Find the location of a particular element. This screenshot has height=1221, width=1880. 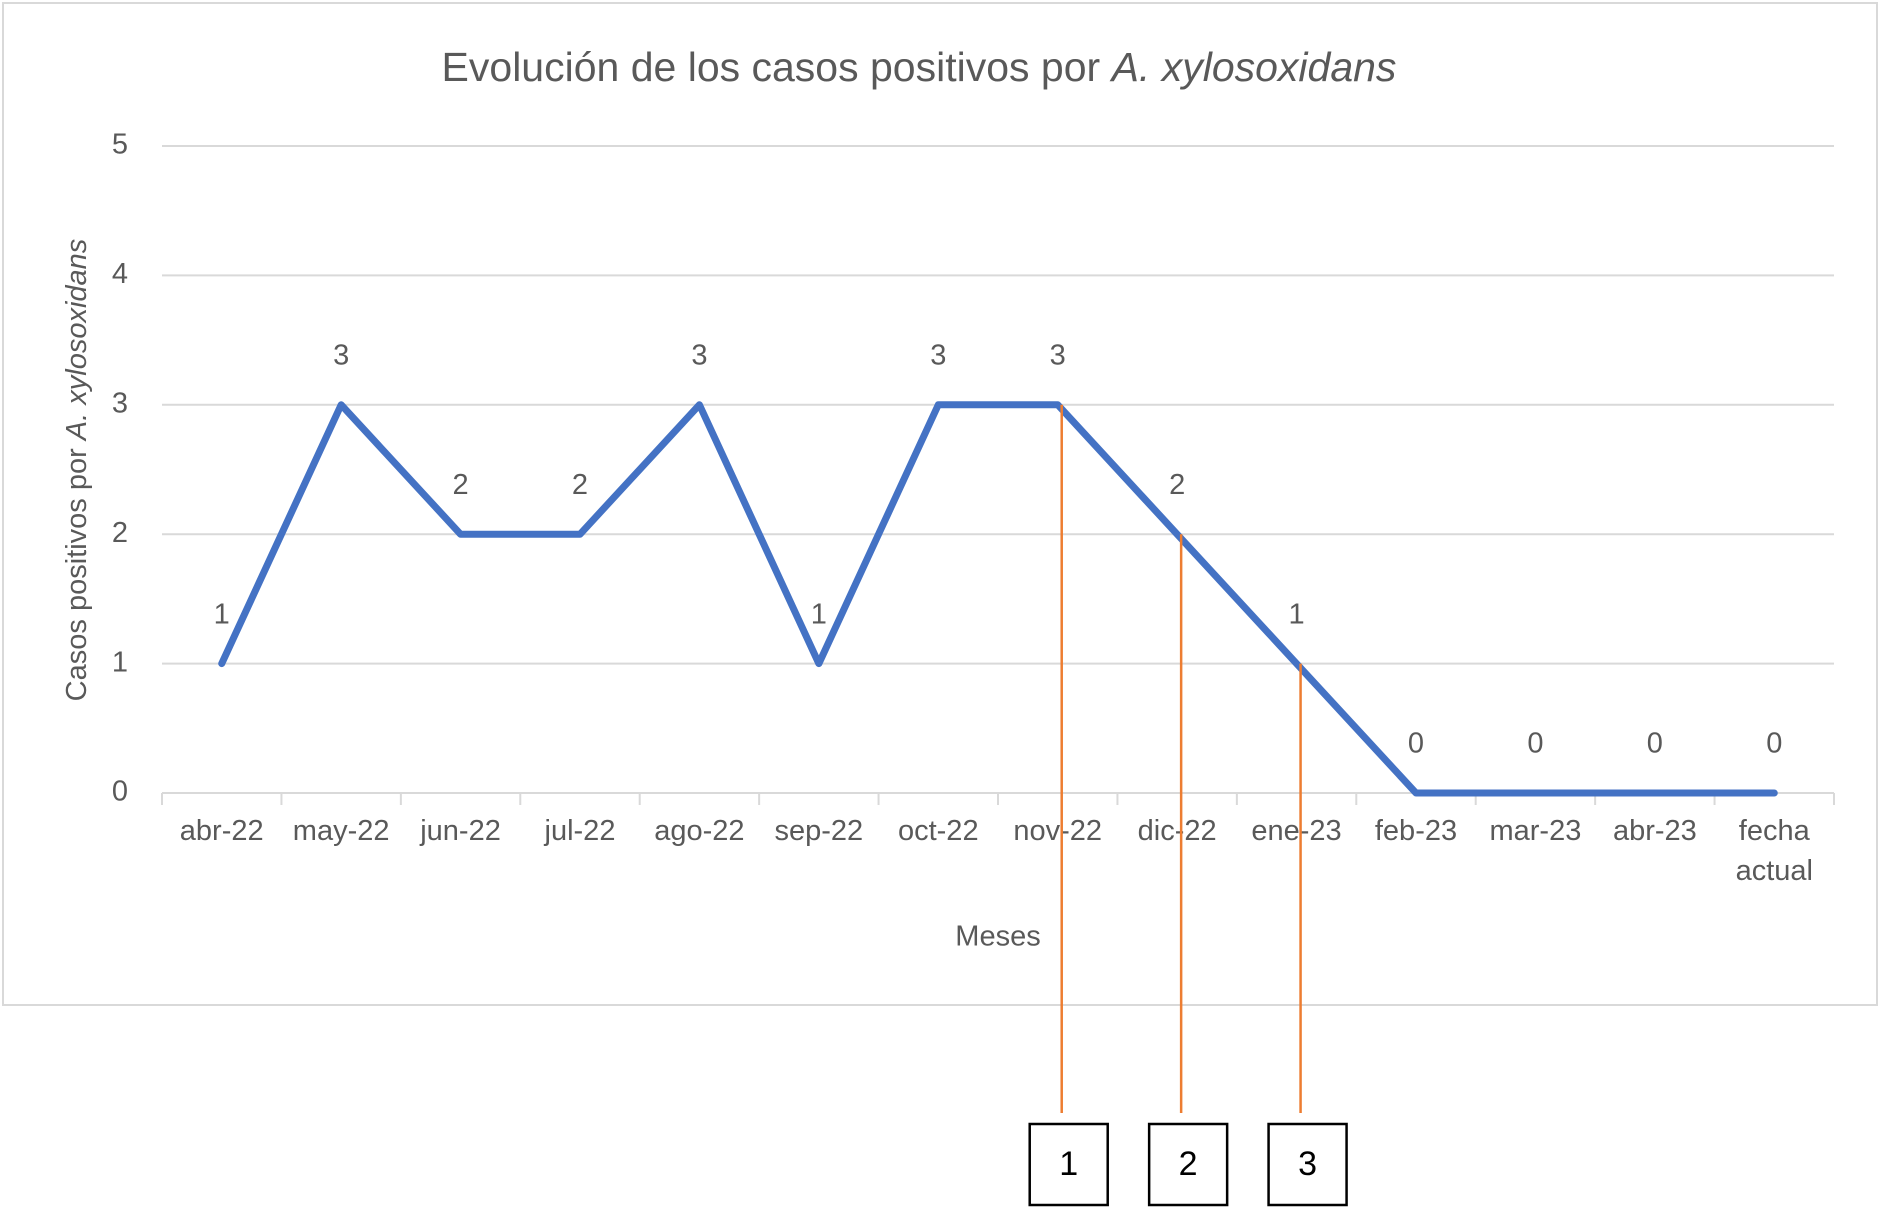

x-tick-label-box: mar-23 is located at coordinates (1535, 831).